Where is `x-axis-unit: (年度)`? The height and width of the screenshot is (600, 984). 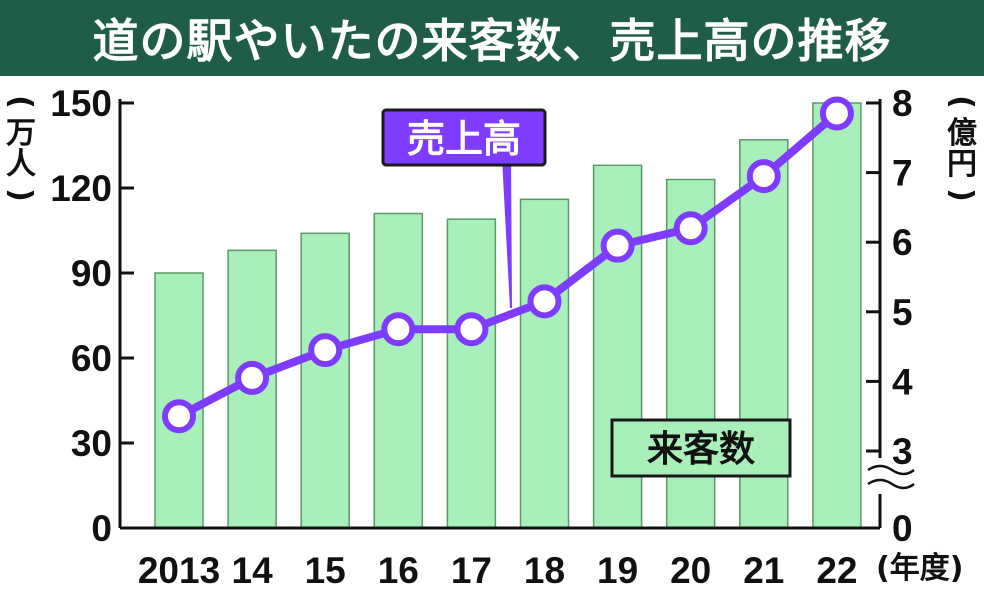
x-axis-unit: (年度) is located at coordinates (919, 568).